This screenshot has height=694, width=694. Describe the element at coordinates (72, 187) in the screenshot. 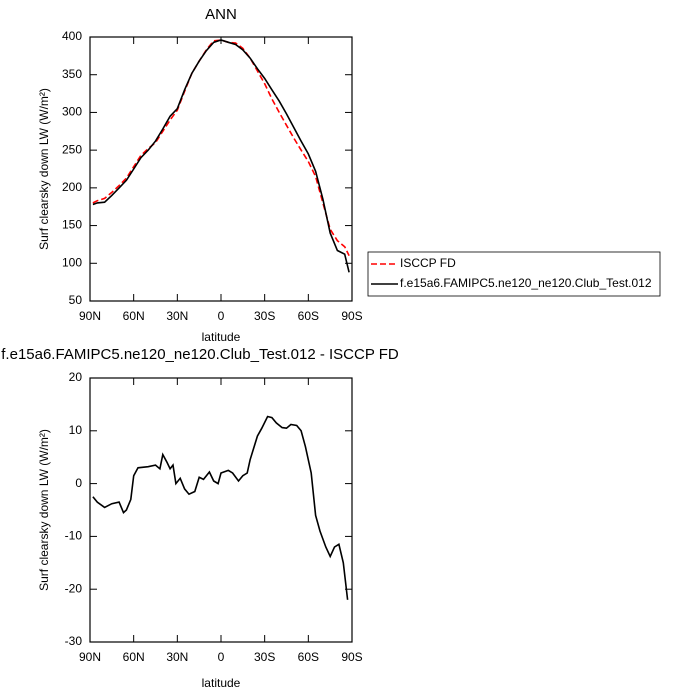

I see `y-tick-label: 200` at that location.